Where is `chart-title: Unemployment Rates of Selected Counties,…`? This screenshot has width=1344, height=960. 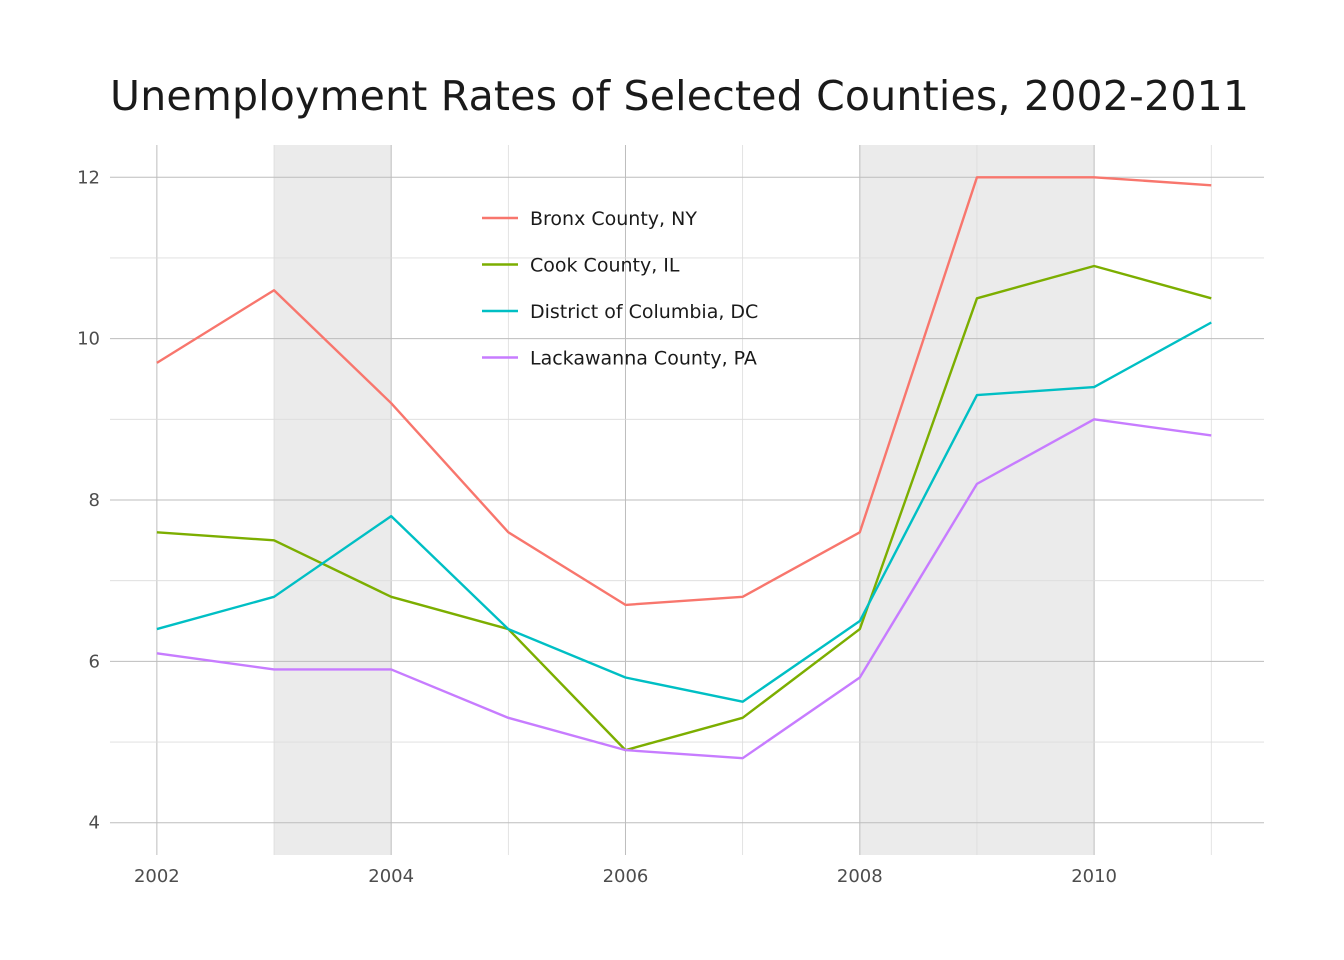
chart-title: Unemployment Rates of Selected Counties,… is located at coordinates (680, 96).